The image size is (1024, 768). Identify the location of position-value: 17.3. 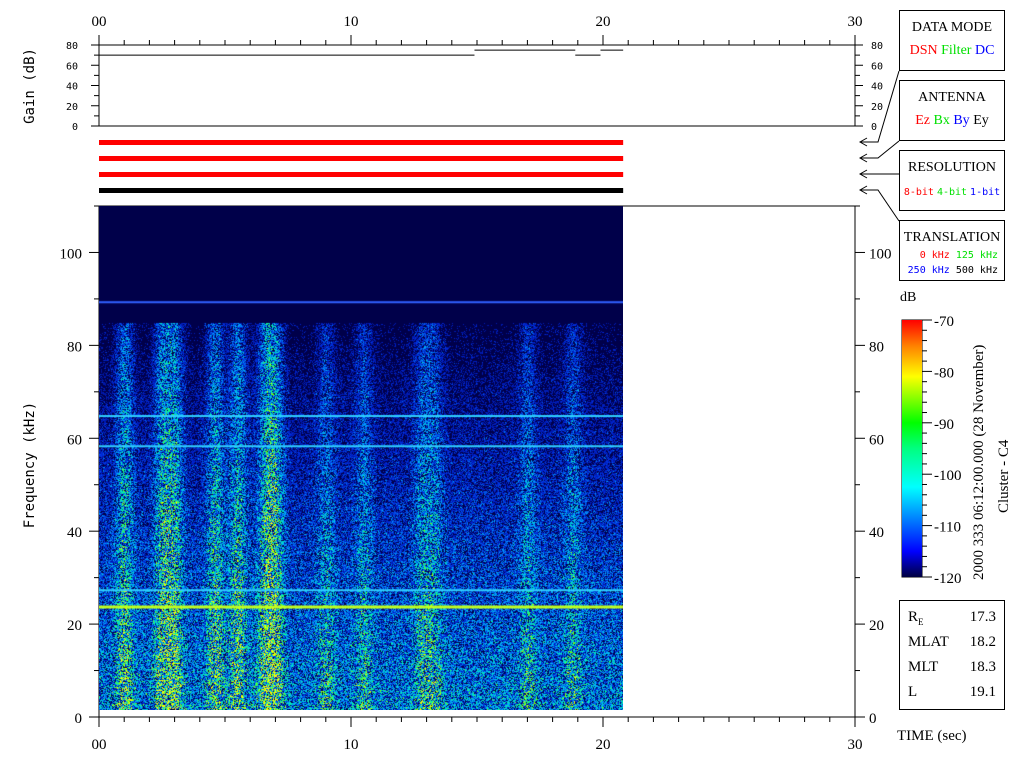
(982, 617).